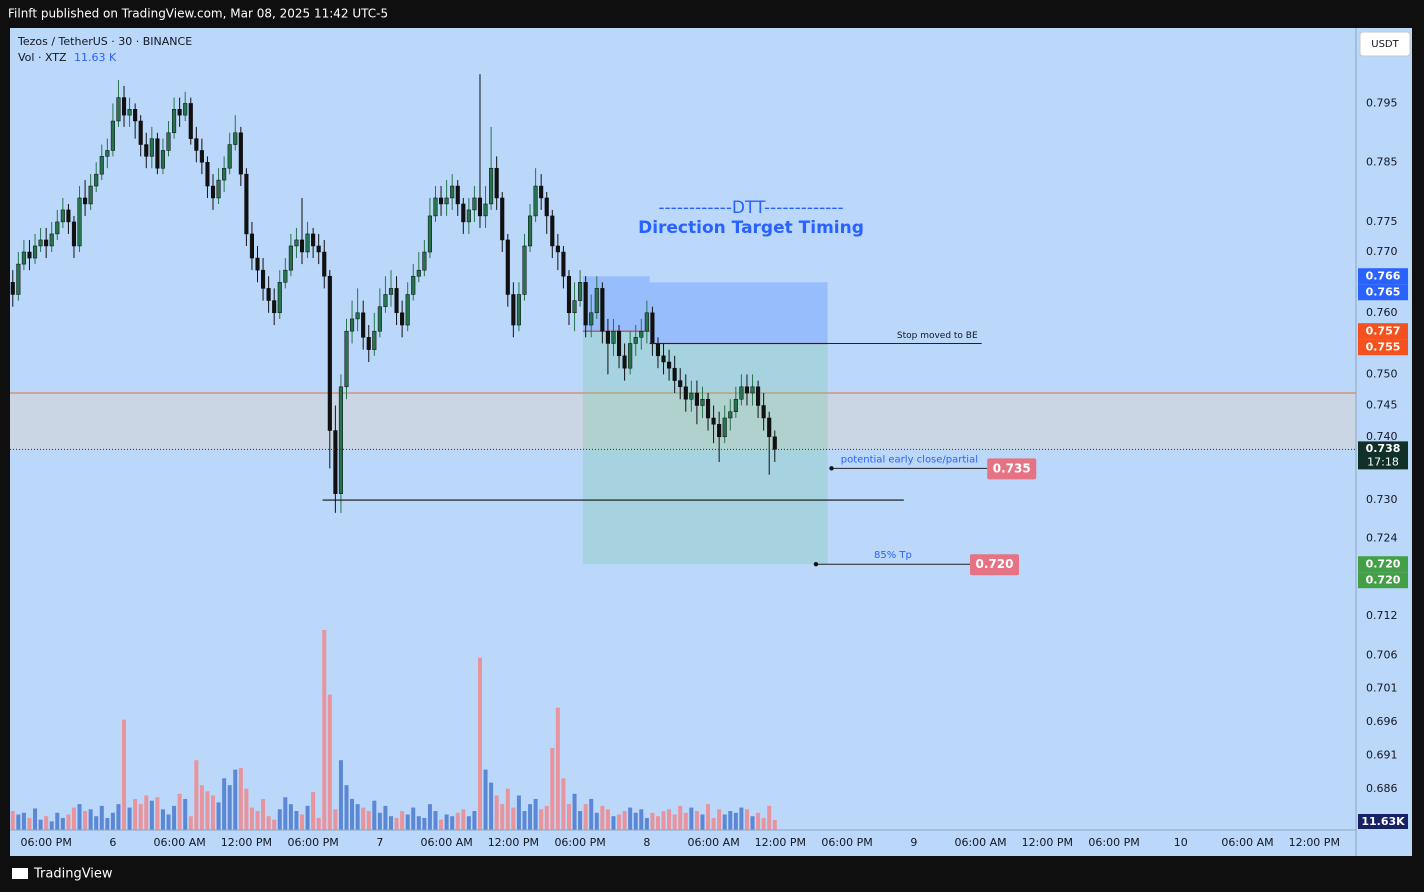 Image resolution: width=1424 pixels, height=892 pixels. I want to click on price-badge-label: 0.755, so click(1383, 347).